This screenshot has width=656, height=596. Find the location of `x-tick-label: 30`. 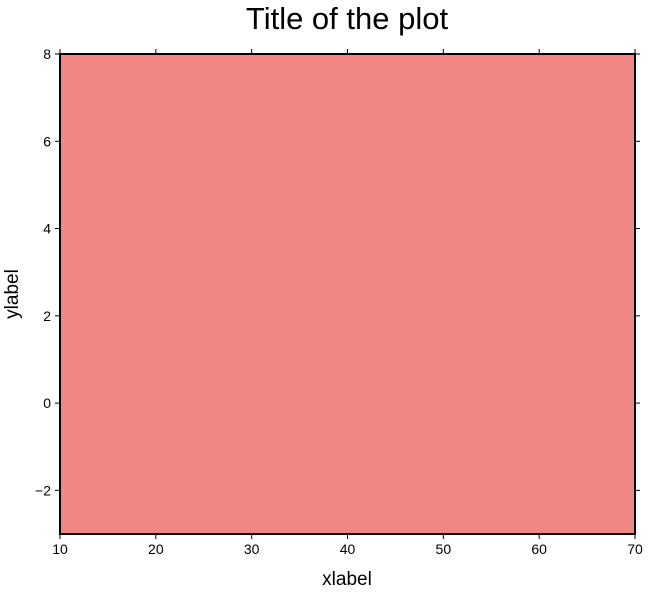

x-tick-label: 30 is located at coordinates (252, 549).